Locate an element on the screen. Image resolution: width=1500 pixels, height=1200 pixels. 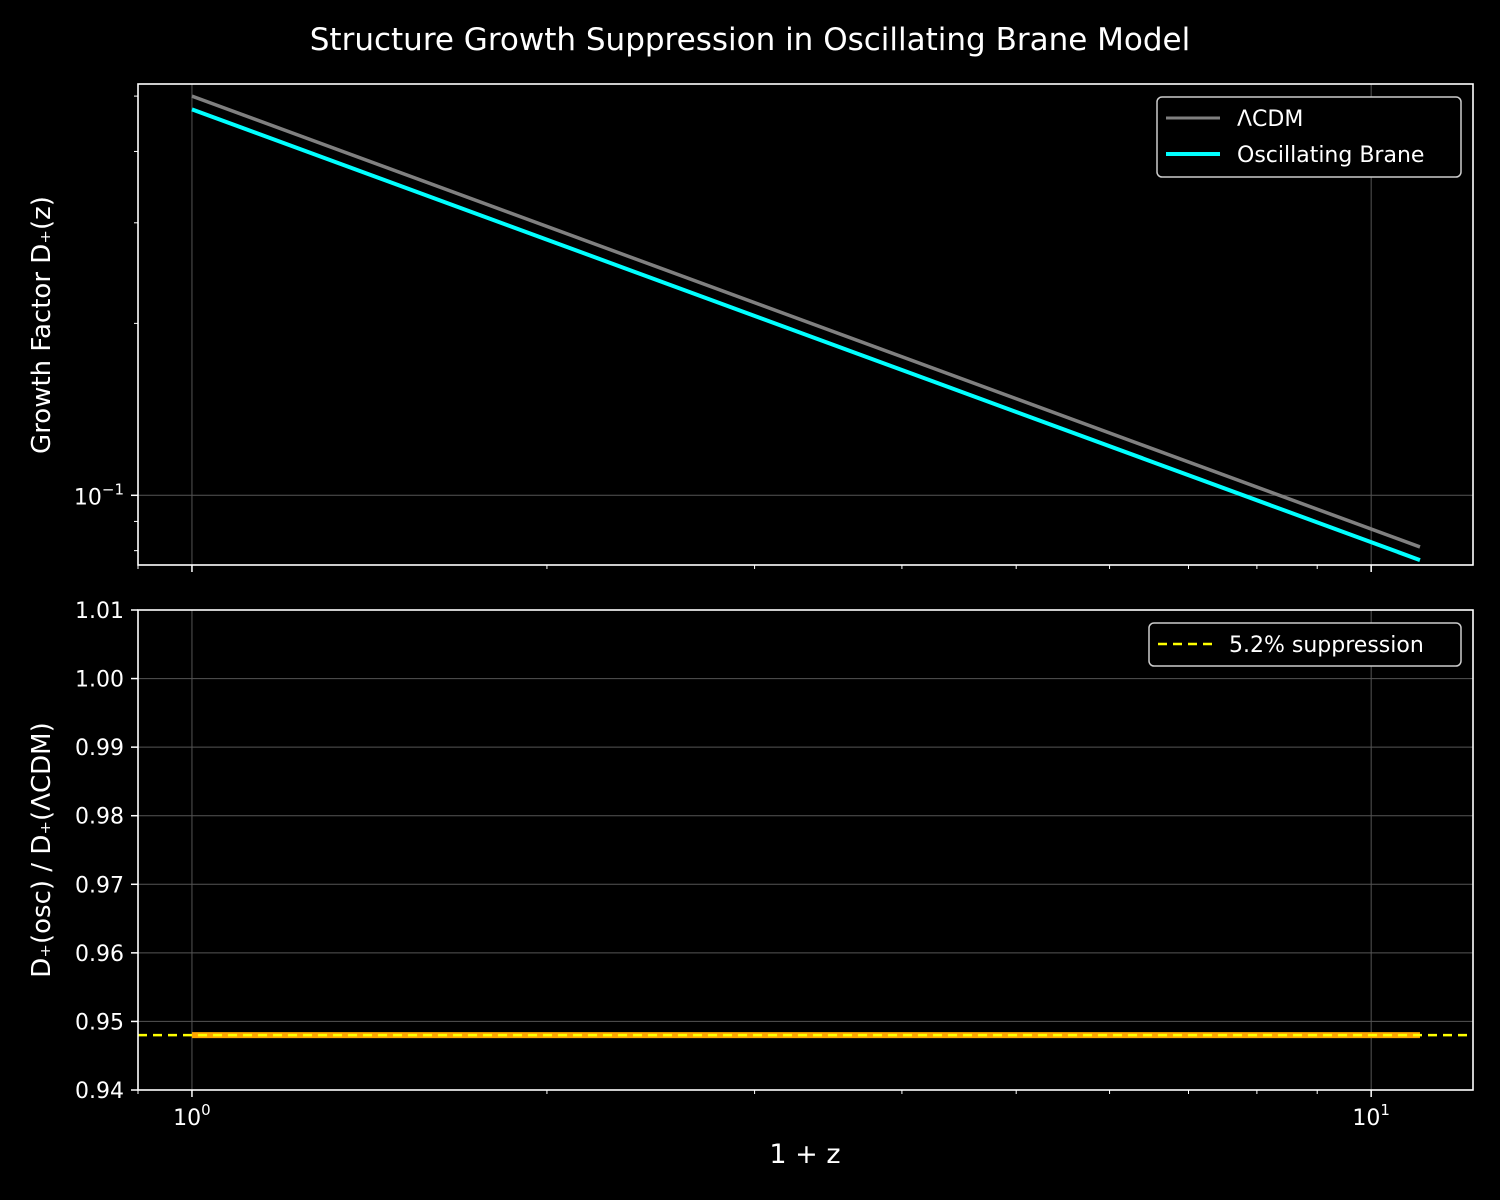
bottom-y-tick-label-6: 1.00 is located at coordinates (99, 680).